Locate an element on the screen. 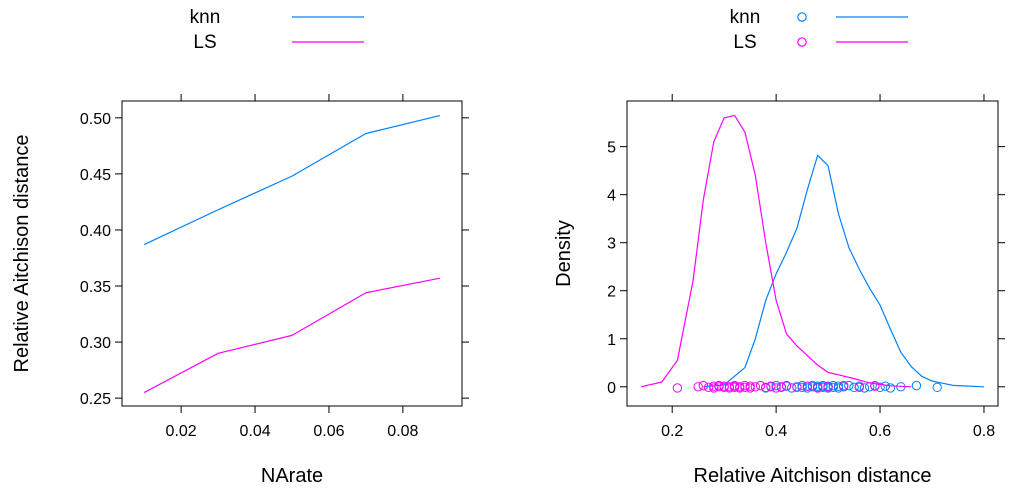  x-tick-label: 0.04 is located at coordinates (254, 431).